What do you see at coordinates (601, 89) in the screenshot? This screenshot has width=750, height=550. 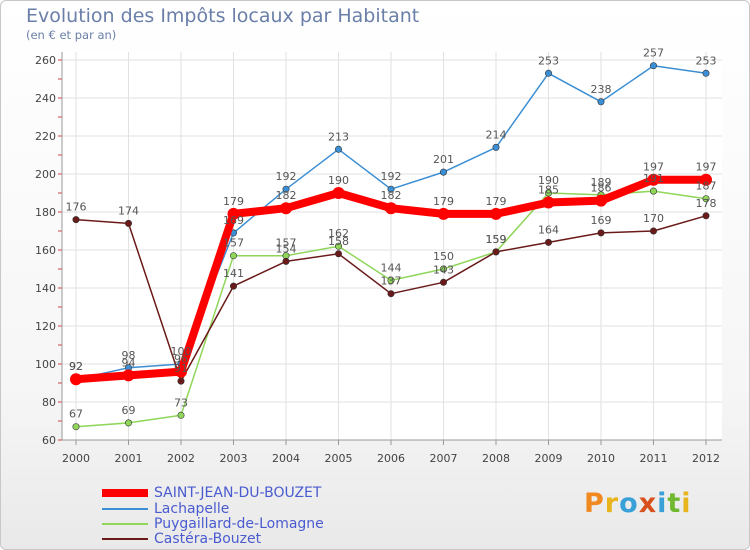 I see `data-label: 238` at bounding box center [601, 89].